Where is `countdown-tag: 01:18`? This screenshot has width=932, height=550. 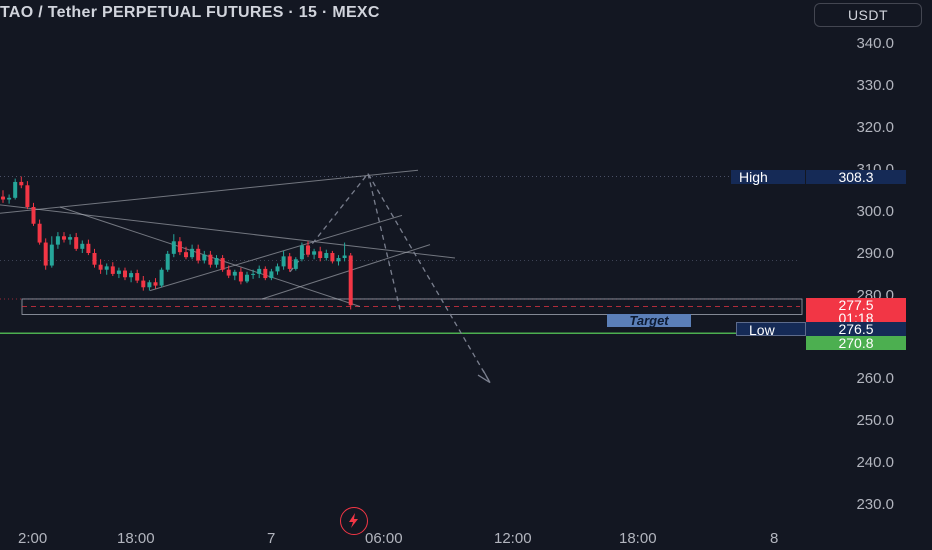 countdown-tag: 01:18 is located at coordinates (856, 318).